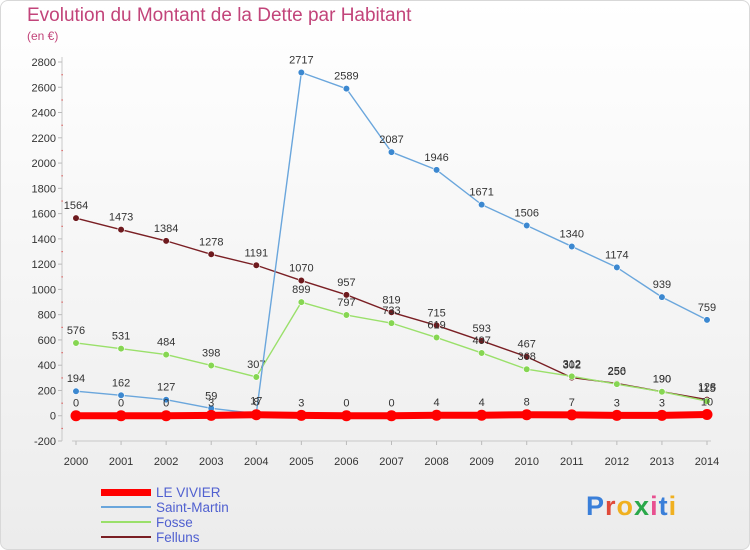 The width and height of the screenshot is (750, 550). I want to click on y-tick-label: 1800, so click(44, 189).